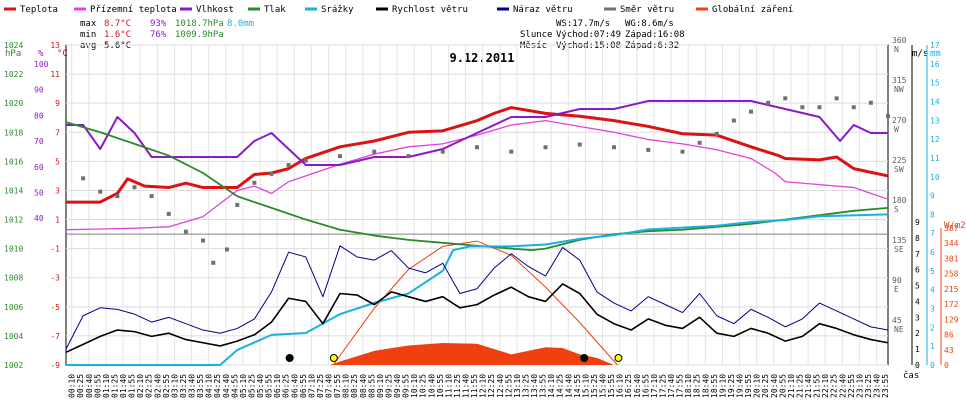 The height and width of the screenshot is (404, 966). What do you see at coordinates (911, 375) in the screenshot?
I see `x-axis-label: čas` at bounding box center [911, 375].